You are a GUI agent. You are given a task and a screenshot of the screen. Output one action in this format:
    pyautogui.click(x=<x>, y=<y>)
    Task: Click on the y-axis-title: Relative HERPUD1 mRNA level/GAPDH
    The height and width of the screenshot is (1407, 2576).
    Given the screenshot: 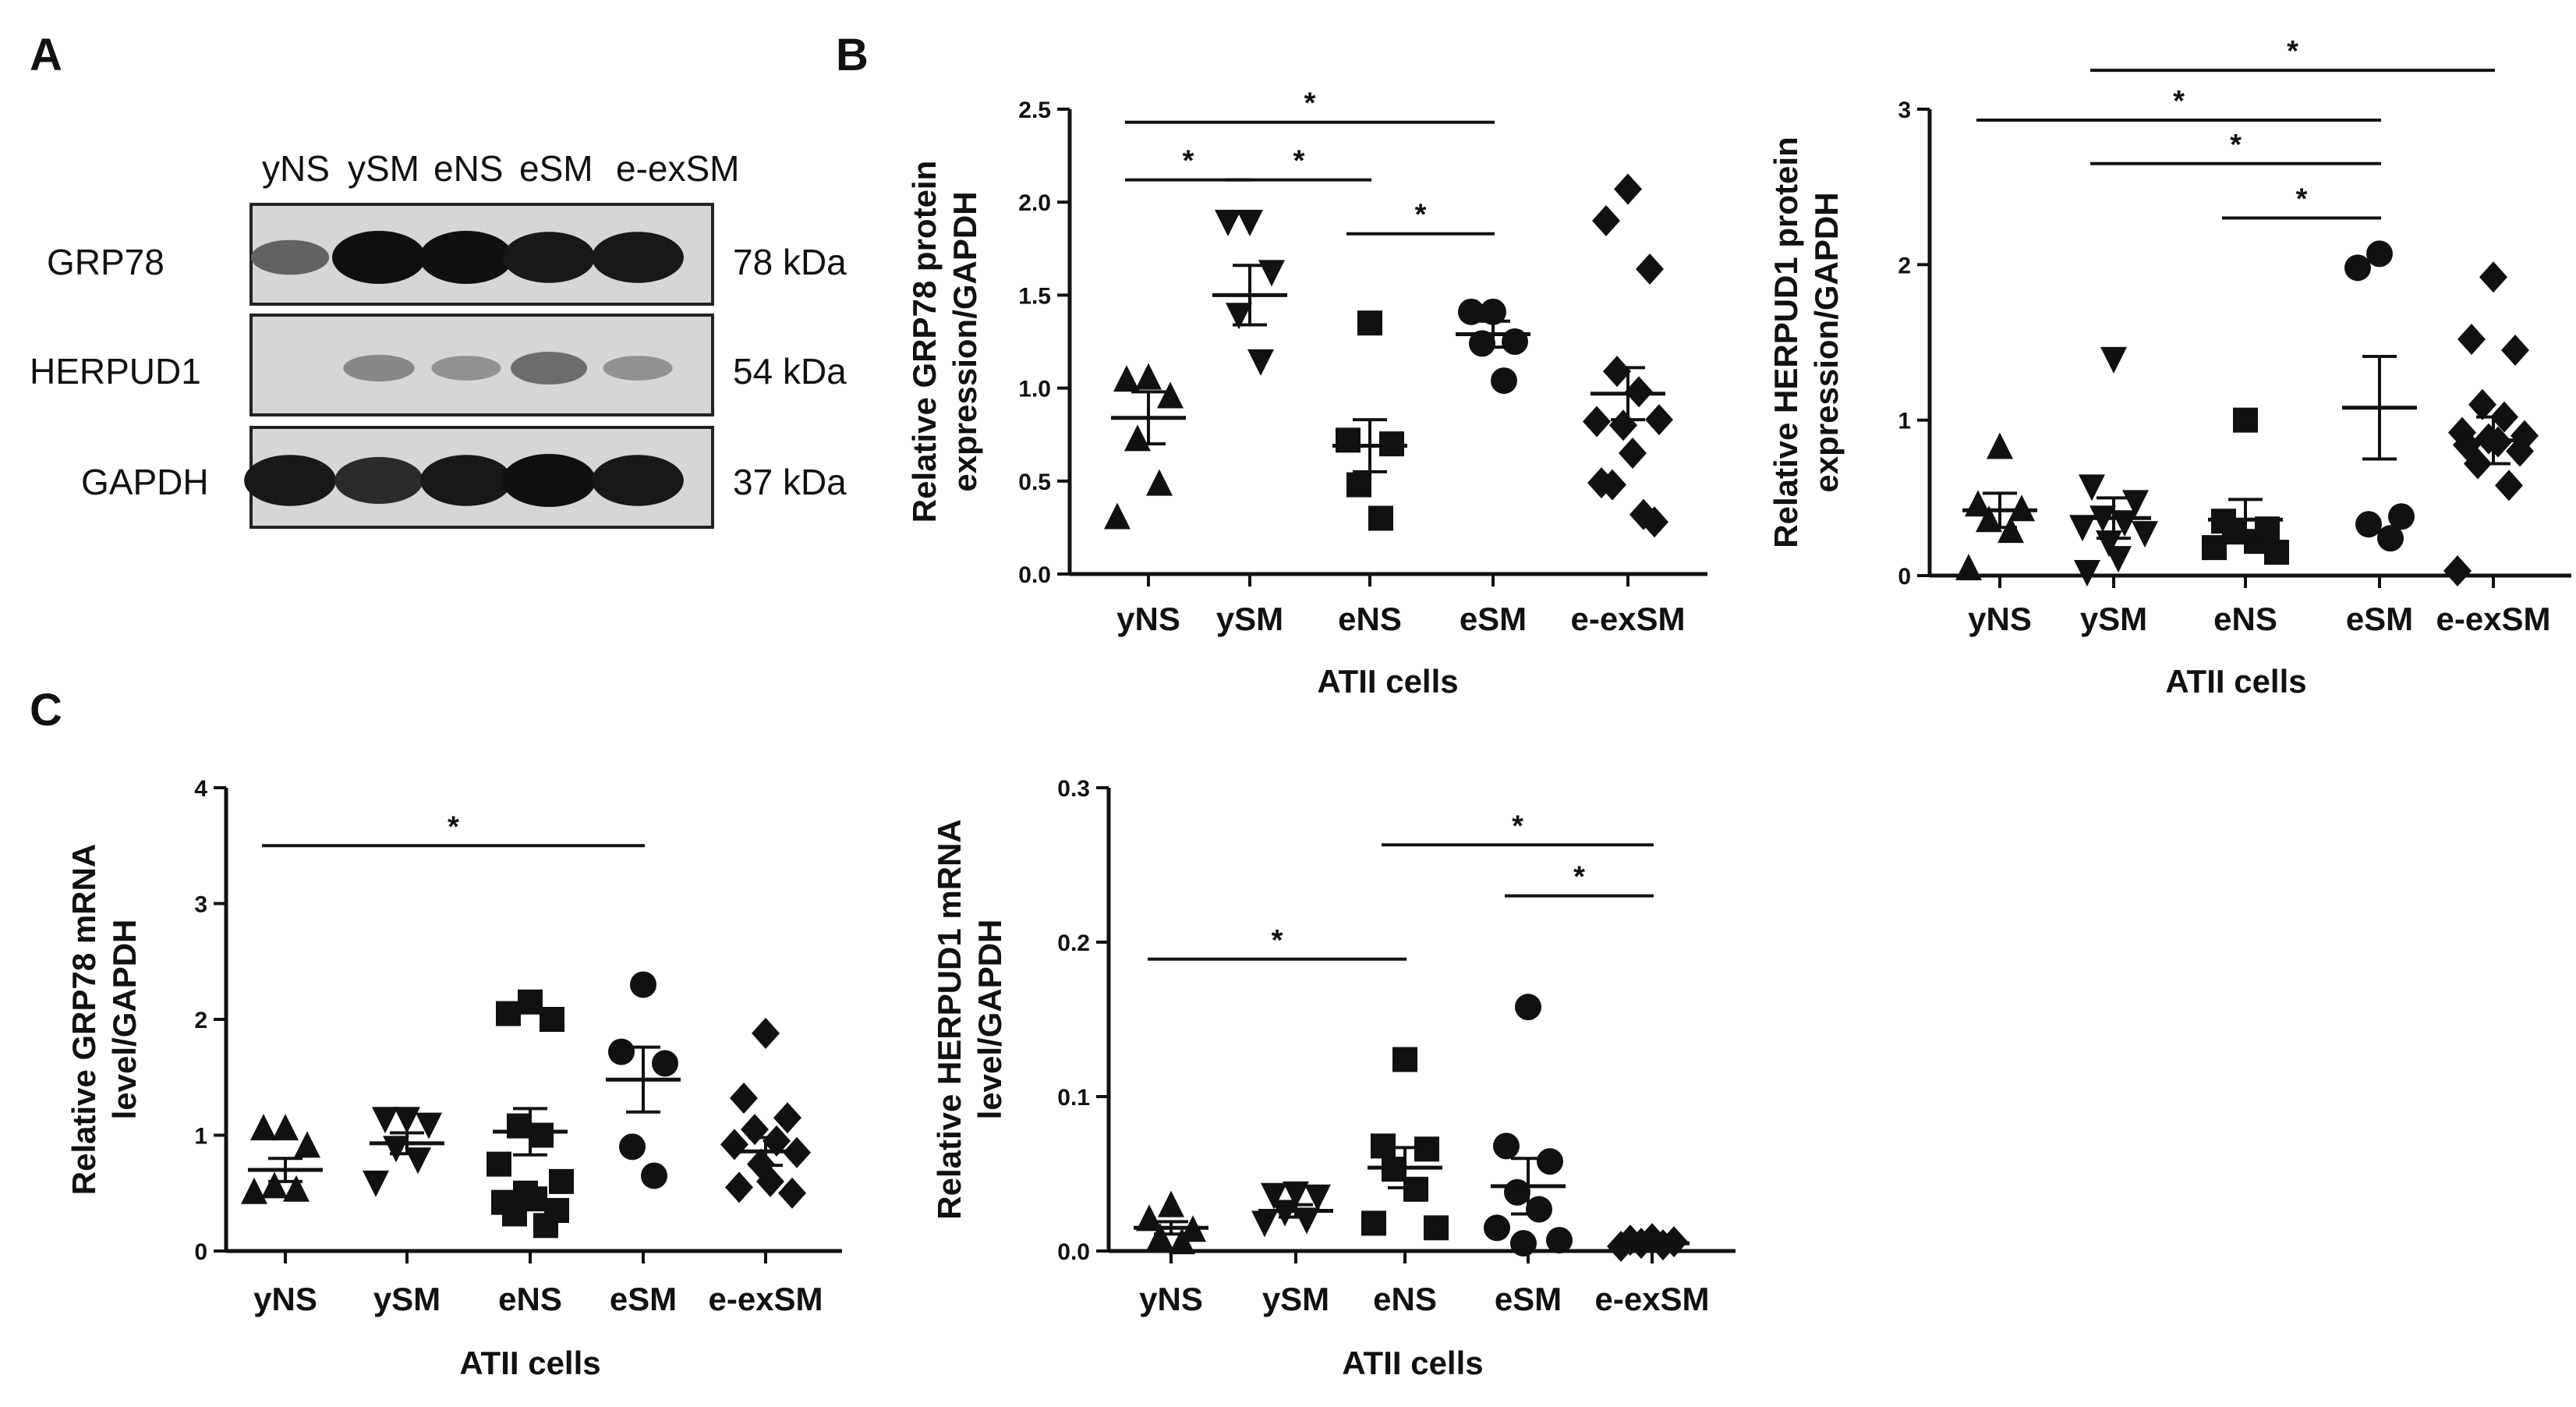 What is the action you would take?
    pyautogui.click(x=969, y=1019)
    